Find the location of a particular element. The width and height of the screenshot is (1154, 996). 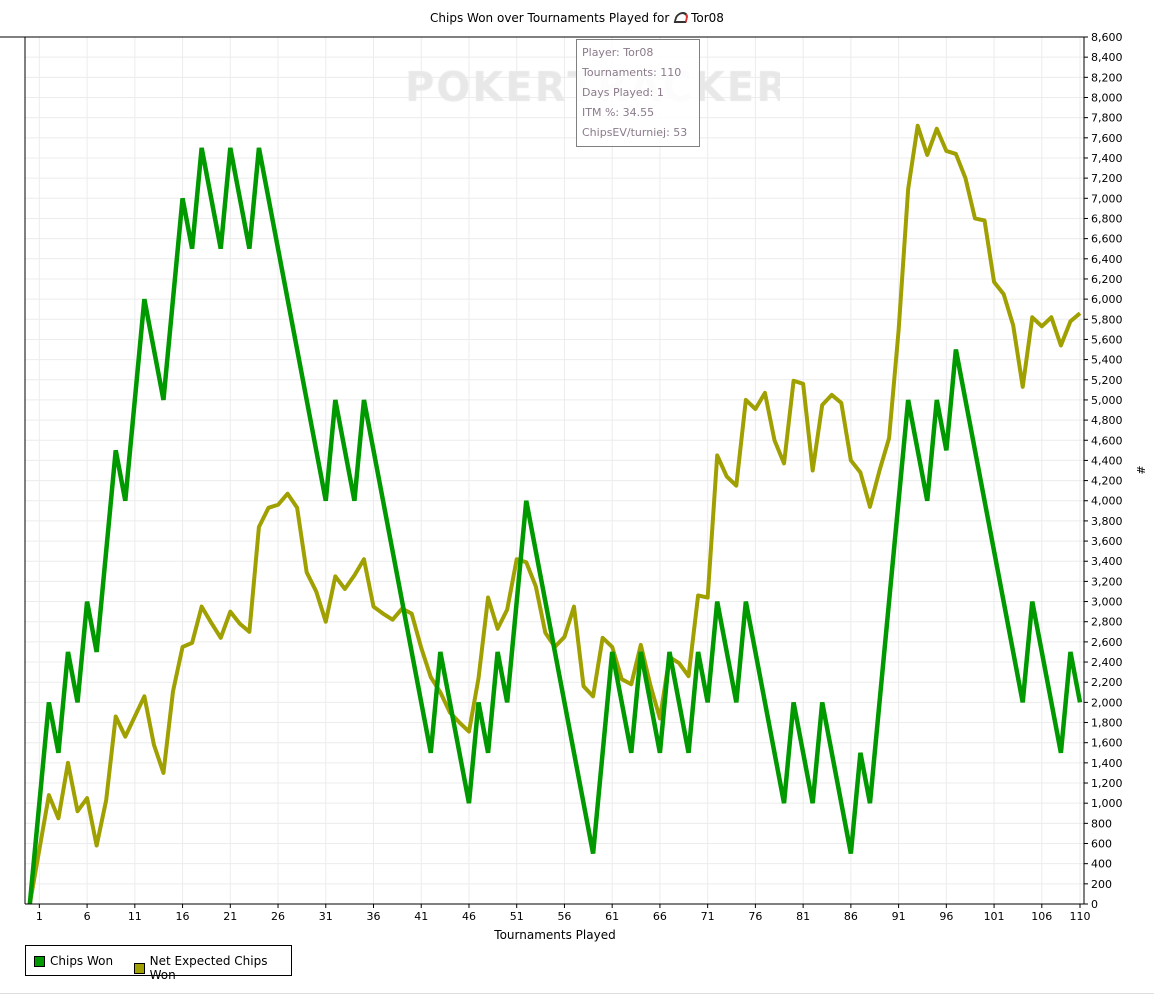

x-tick-label: 106 is located at coordinates (1041, 916).